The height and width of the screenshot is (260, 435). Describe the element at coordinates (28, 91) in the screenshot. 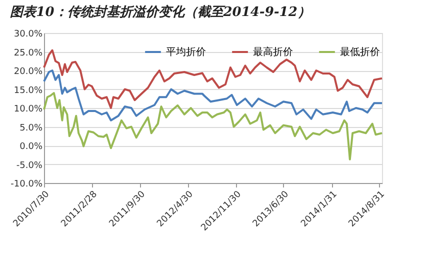

I see `y-tick-label: 15.0%` at that location.